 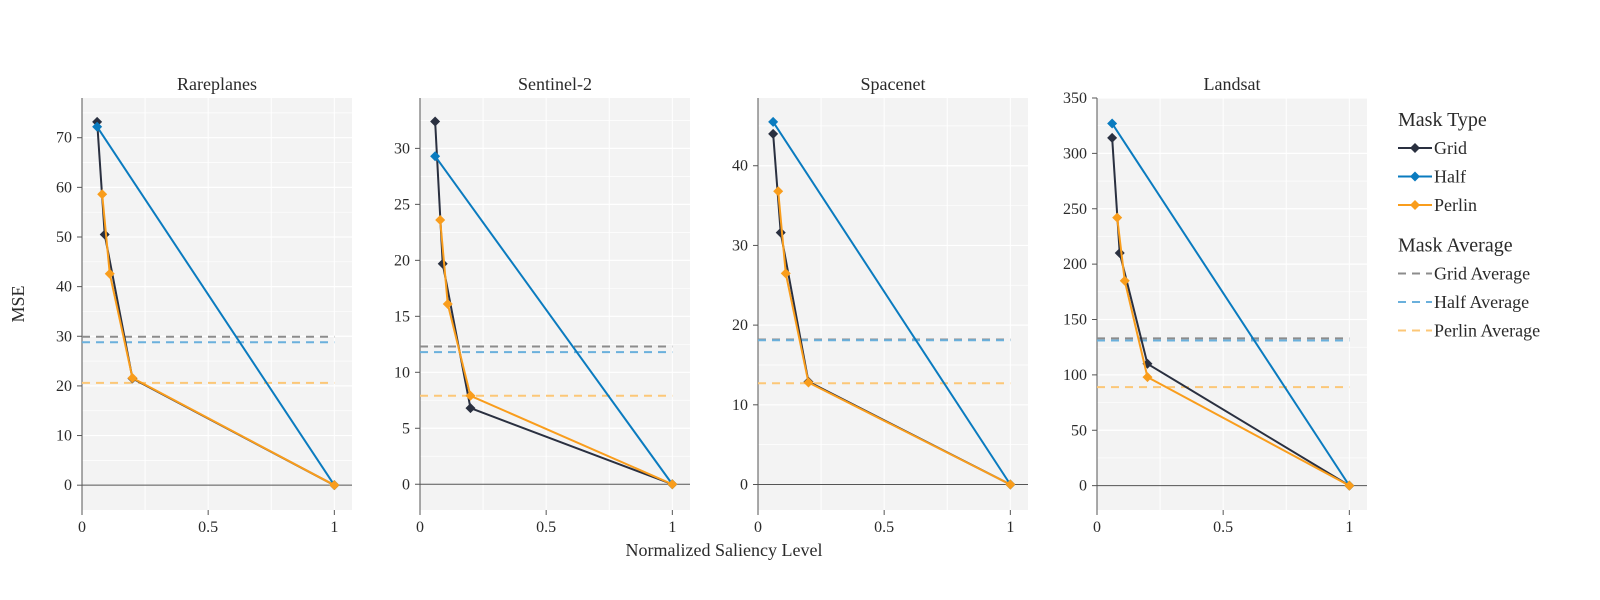 I want to click on legend-marker-grid, so click(x=1415, y=148).